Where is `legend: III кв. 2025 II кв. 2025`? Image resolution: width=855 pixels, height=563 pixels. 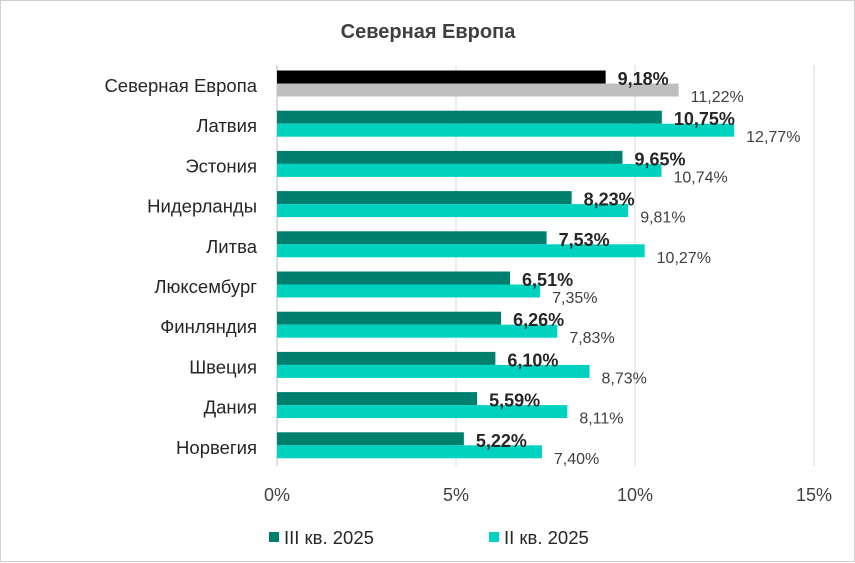 legend: III кв. 2025 II кв. 2025 is located at coordinates (429, 537).